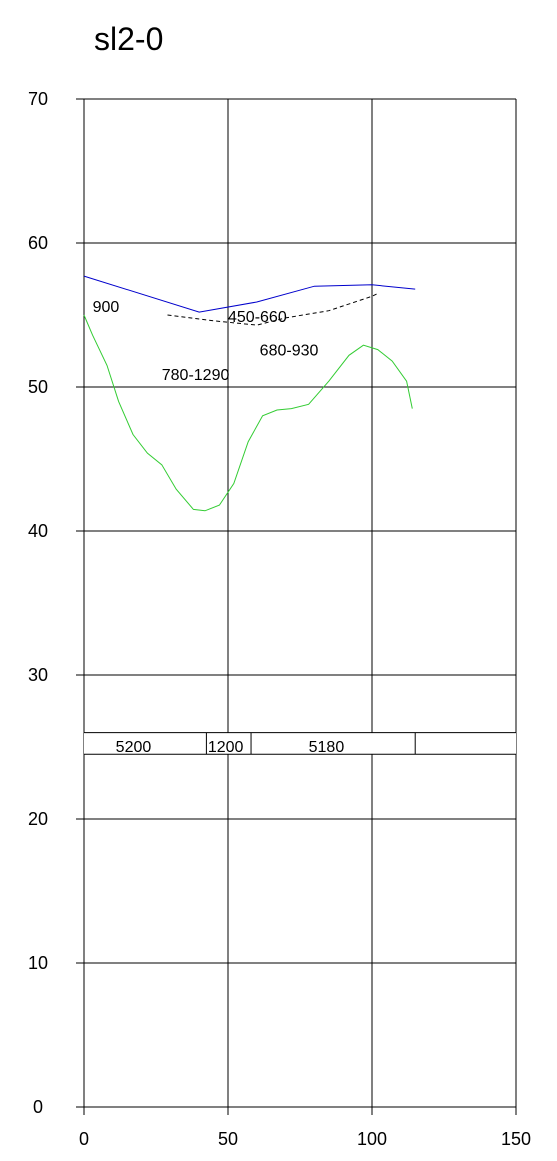  I want to click on chart-title: sl2-0, so click(128, 39).